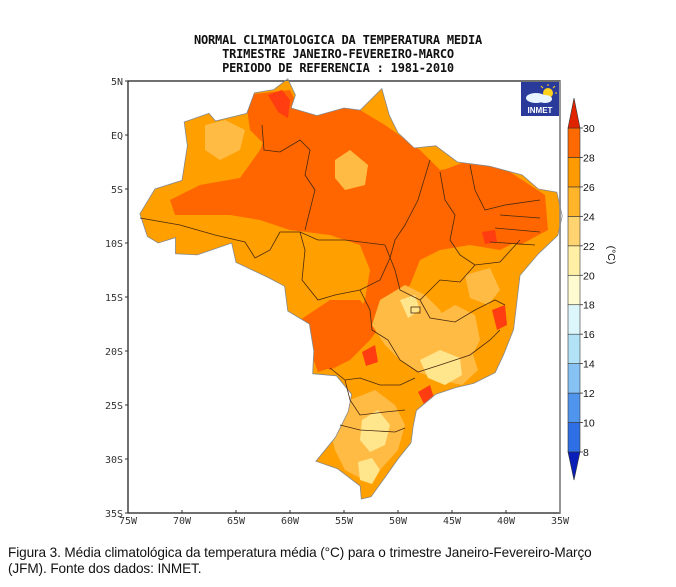 The height and width of the screenshot is (587, 676). I want to click on colorbar-tick-label: 26, so click(589, 188).